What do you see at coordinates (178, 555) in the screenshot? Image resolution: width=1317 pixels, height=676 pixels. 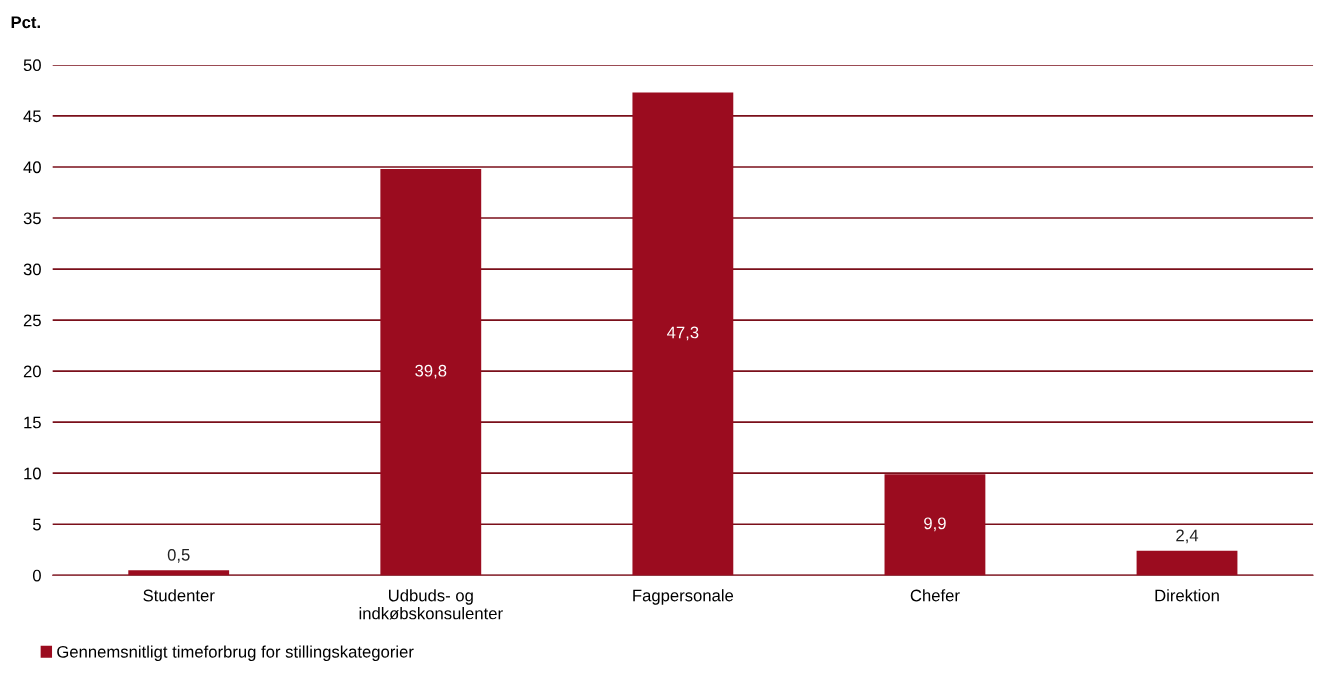 I see `data-label: 0,5` at bounding box center [178, 555].